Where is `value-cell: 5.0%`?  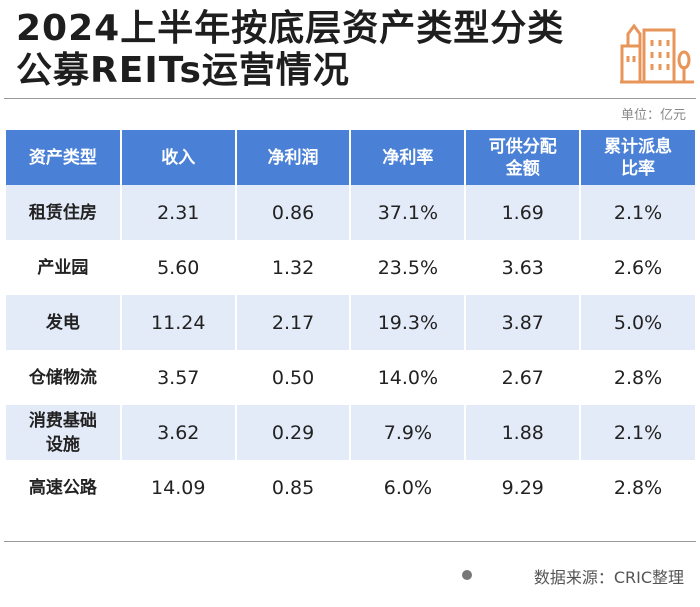
value-cell: 5.0% is located at coordinates (637, 322).